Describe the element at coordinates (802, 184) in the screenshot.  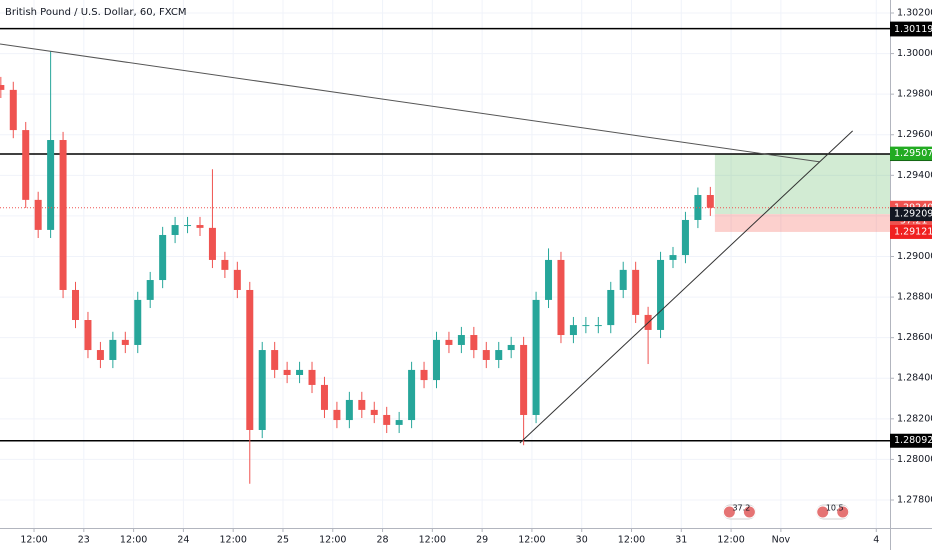
I see `position-profit` at that location.